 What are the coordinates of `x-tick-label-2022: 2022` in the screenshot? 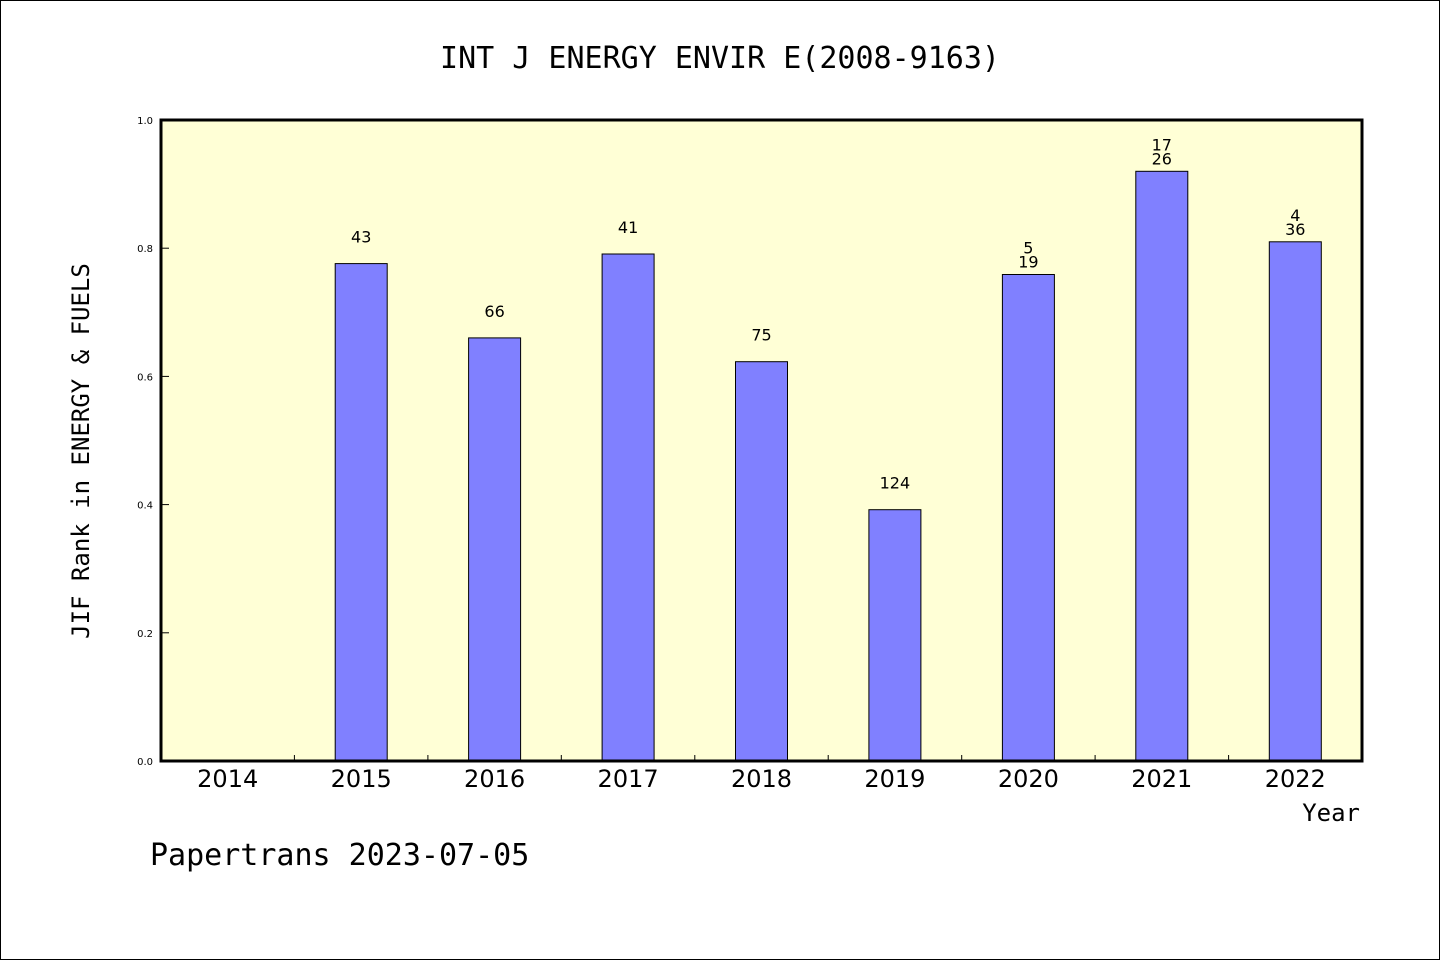 It's located at (1295, 779).